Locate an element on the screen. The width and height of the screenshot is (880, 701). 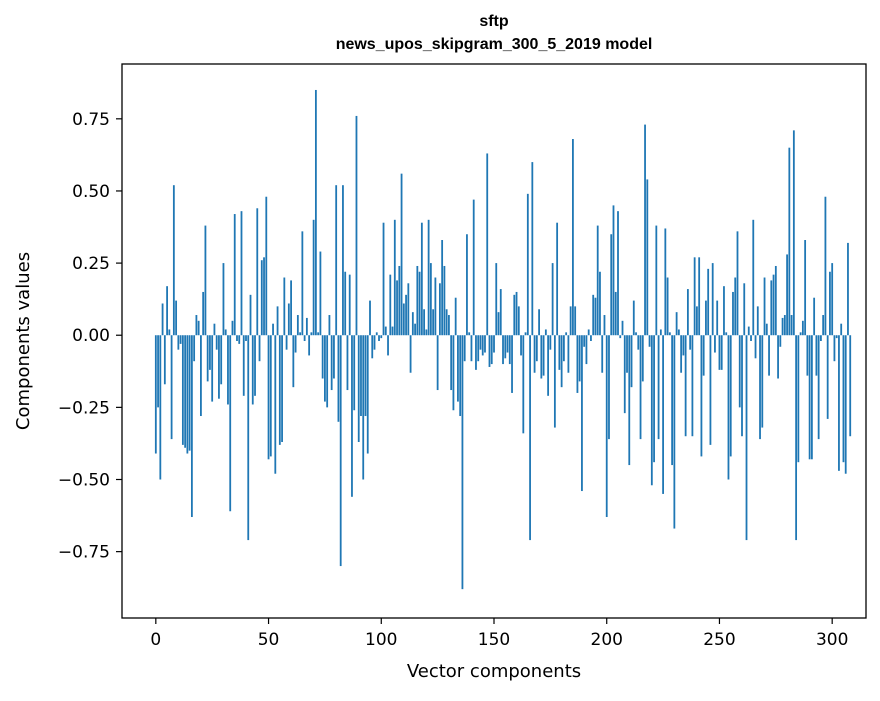
y-axis-ticks: −0.75 −0.50 −0.25 0.00 0.25 0.50 0.75 is located at coordinates (90, 336).